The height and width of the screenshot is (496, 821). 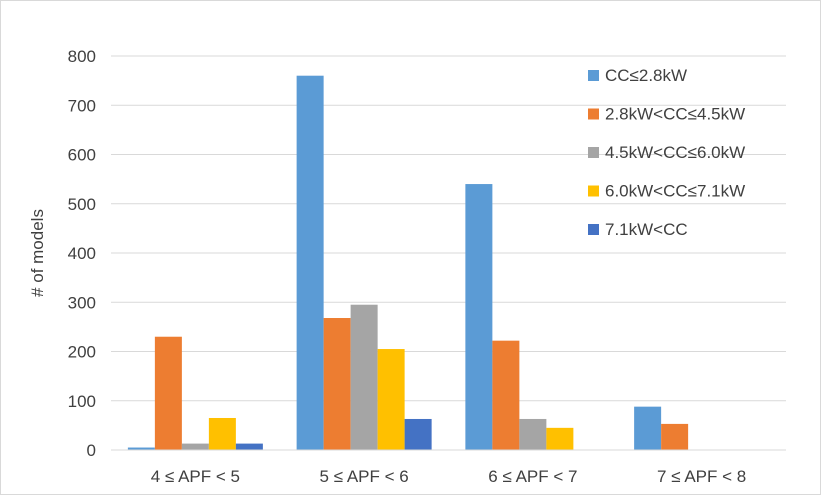 What do you see at coordinates (82, 302) in the screenshot?
I see `y-tick-label: 300` at bounding box center [82, 302].